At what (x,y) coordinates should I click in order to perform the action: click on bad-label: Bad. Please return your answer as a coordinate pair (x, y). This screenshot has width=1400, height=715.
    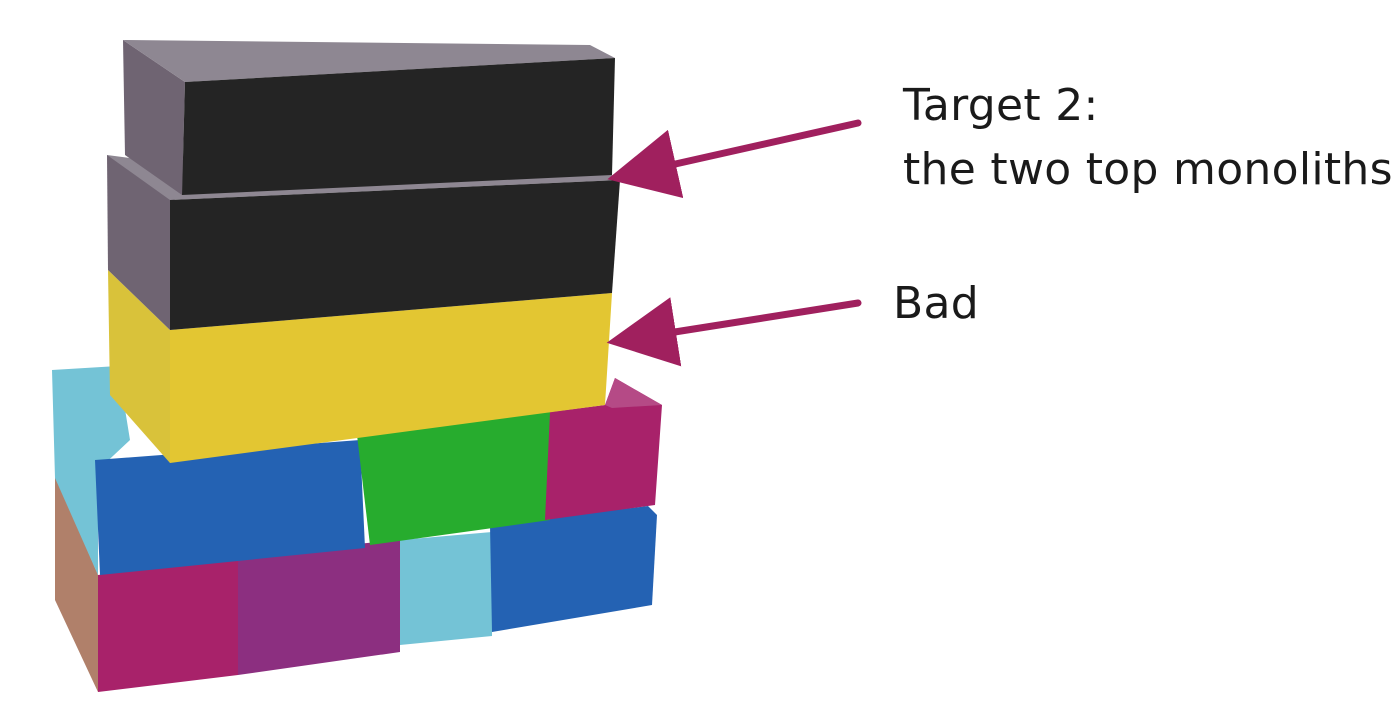
    Looking at the image, I should click on (936, 303).